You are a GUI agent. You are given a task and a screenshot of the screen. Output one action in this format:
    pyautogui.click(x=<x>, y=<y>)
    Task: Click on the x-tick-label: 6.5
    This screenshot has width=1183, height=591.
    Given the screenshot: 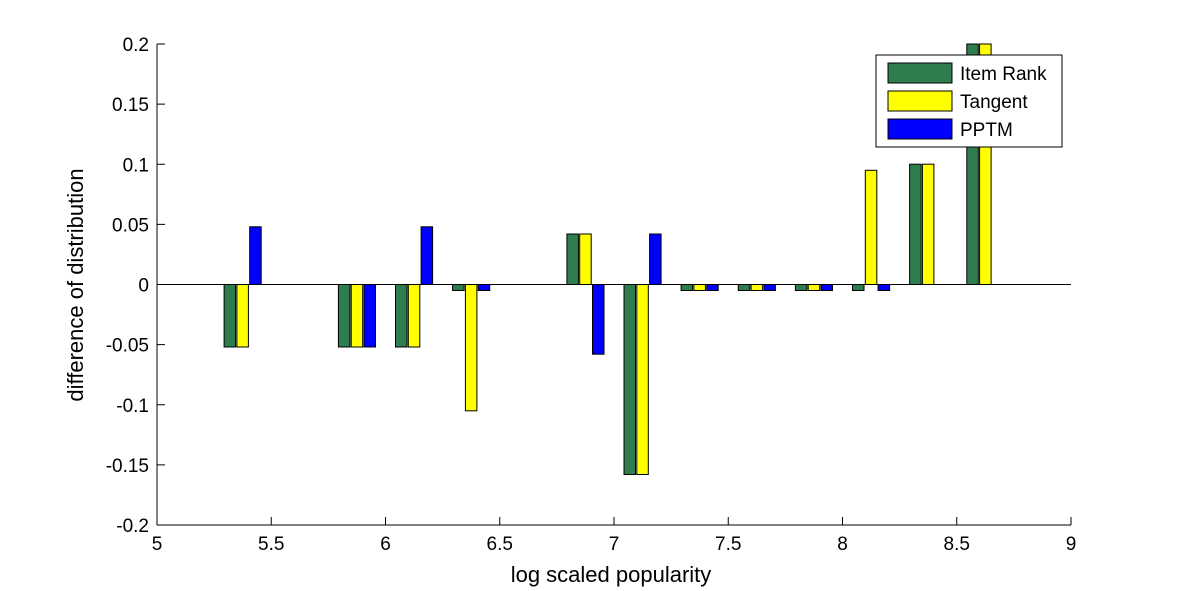 What is the action you would take?
    pyautogui.click(x=500, y=544)
    